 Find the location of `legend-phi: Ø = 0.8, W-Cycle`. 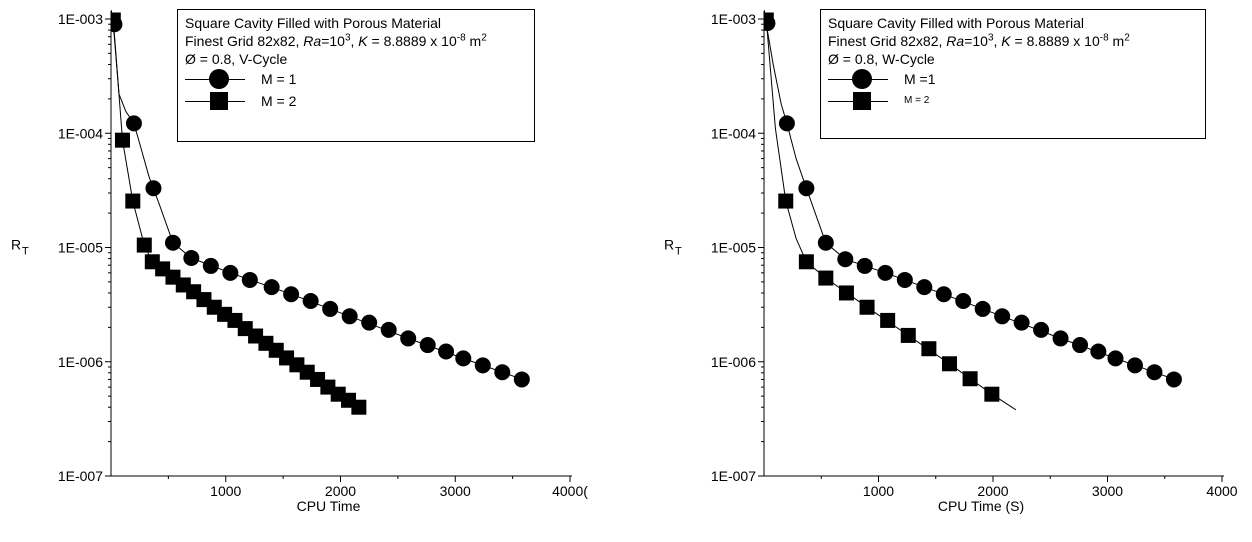

legend-phi: Ø = 0.8, W-Cycle is located at coordinates (881, 59).